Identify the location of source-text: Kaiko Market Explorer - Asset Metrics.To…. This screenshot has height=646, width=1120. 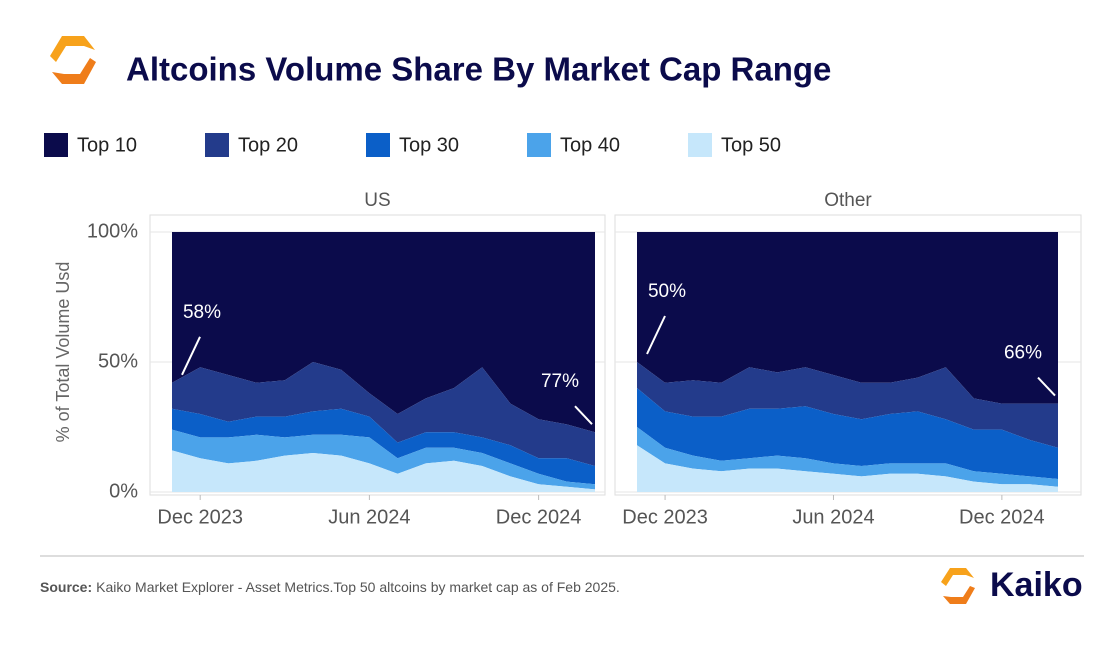
(358, 587).